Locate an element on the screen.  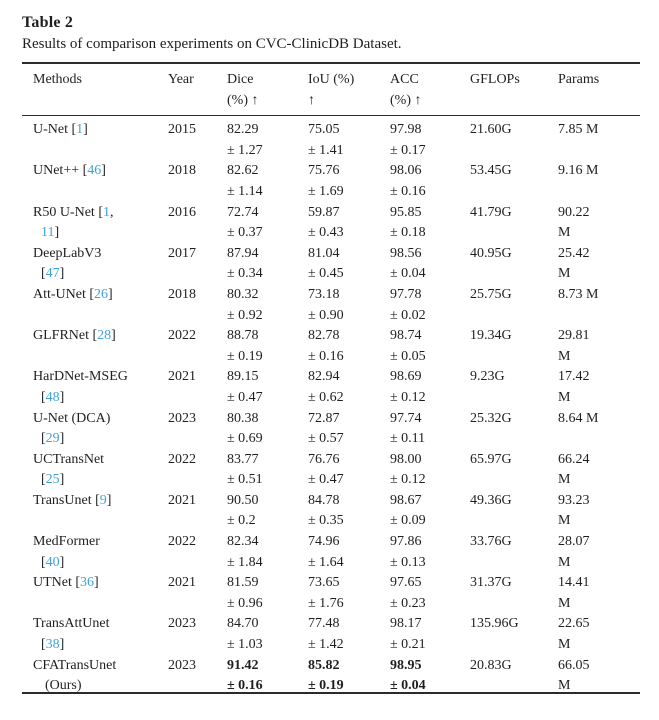
acc-cell: 98.06 ± 0.16 is located at coordinates (430, 181).